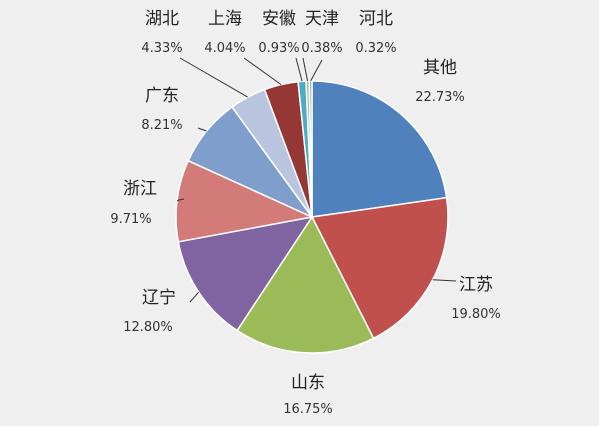  I want to click on slice-percent-label: 4.04%, so click(224, 48).